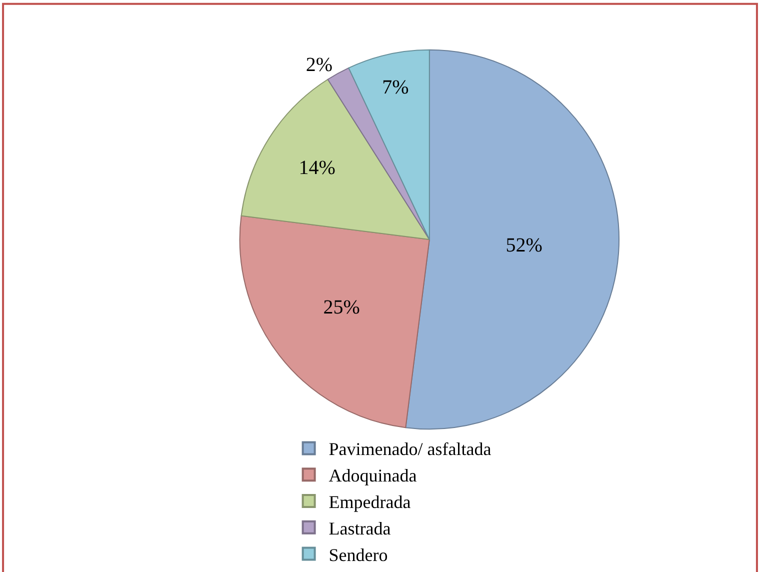 The height and width of the screenshot is (572, 760). Describe the element at coordinates (524, 245) in the screenshot. I see `data-label: 52%` at that location.